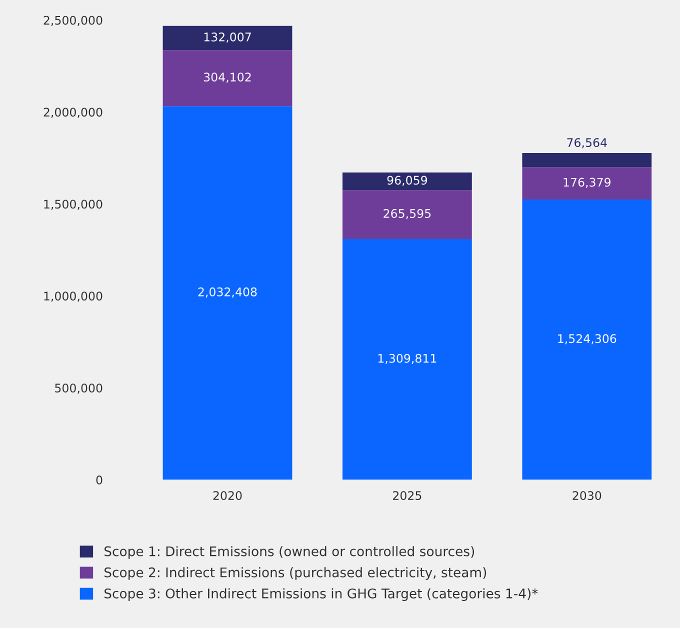 The width and height of the screenshot is (680, 628). Describe the element at coordinates (73, 21) in the screenshot. I see `y-tick-label: 2,500,000` at that location.